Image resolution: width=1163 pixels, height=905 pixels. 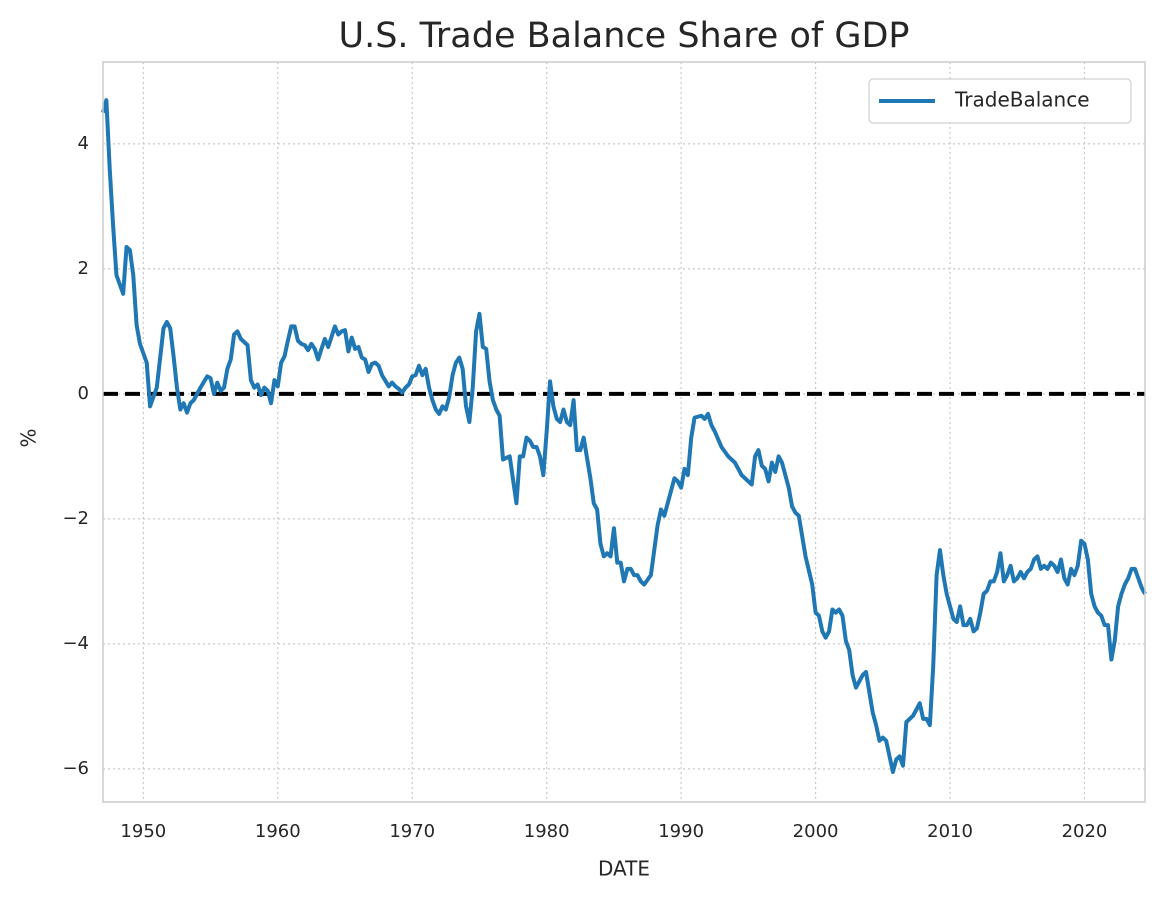 I want to click on y-tick-label: 0, so click(x=83, y=393).